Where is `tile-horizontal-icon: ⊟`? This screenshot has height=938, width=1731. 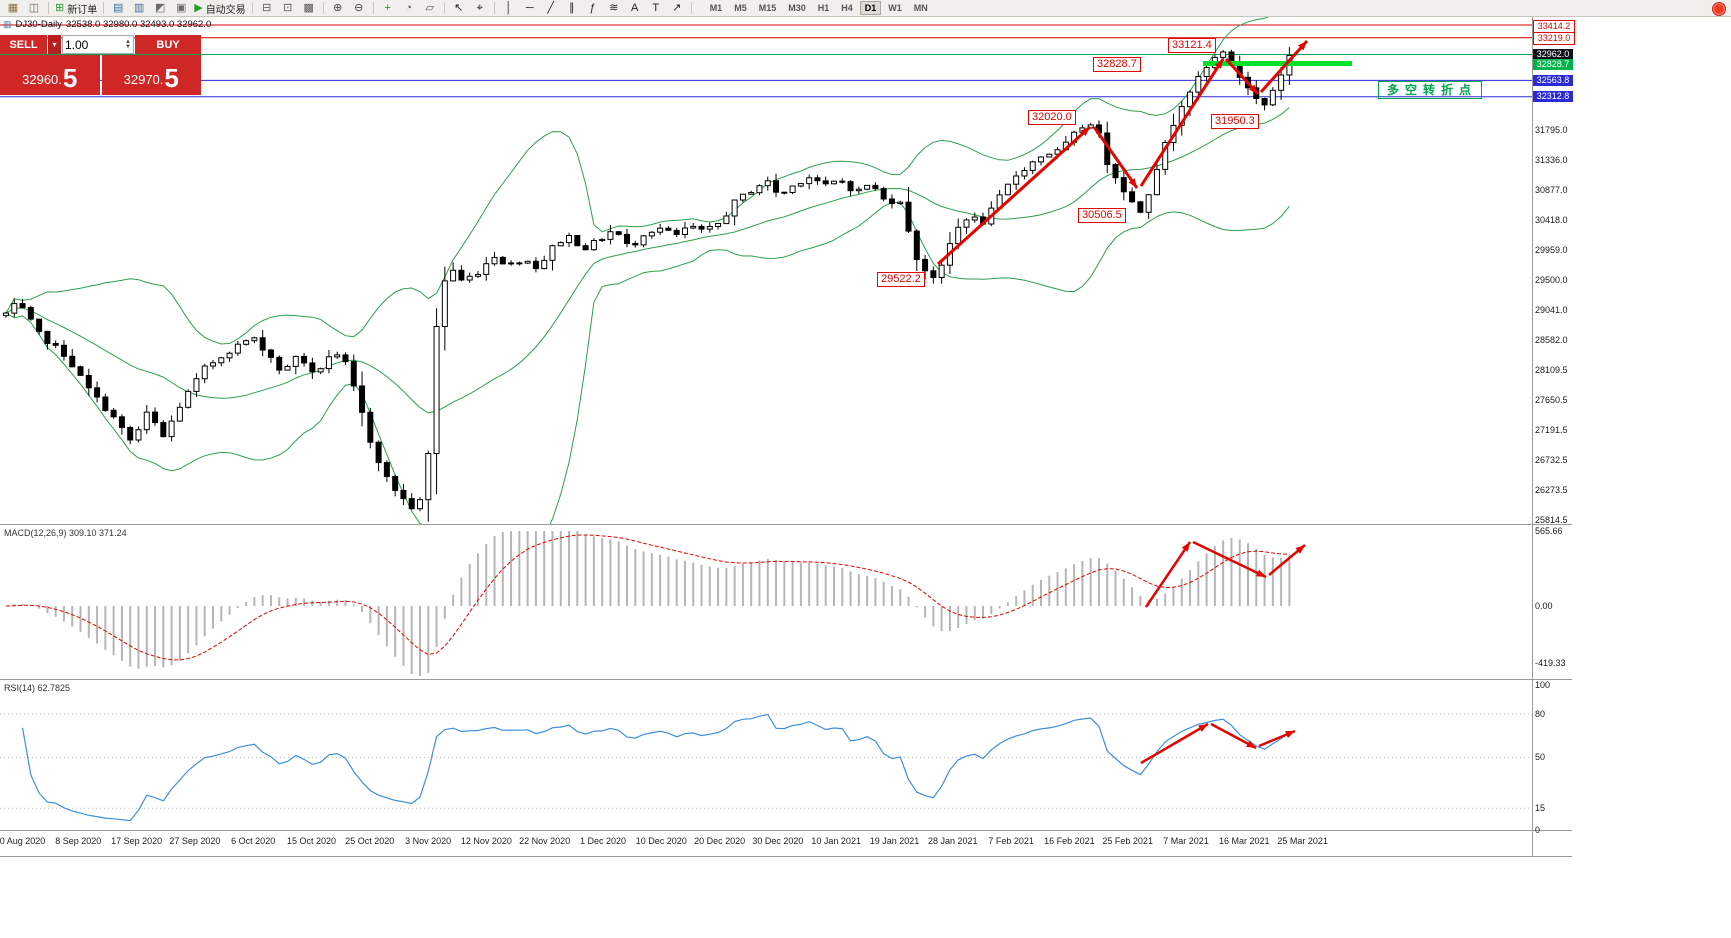
tile-horizontal-icon: ⊟ is located at coordinates (267, 8).